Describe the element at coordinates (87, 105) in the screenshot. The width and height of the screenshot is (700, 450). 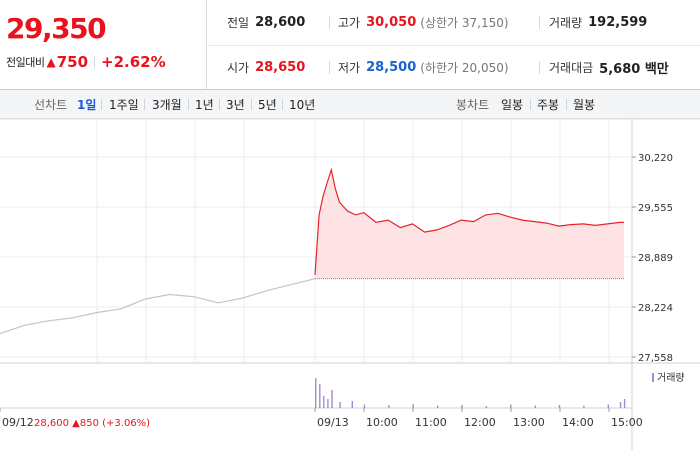
I see `period-1d-tab: 1일` at that location.